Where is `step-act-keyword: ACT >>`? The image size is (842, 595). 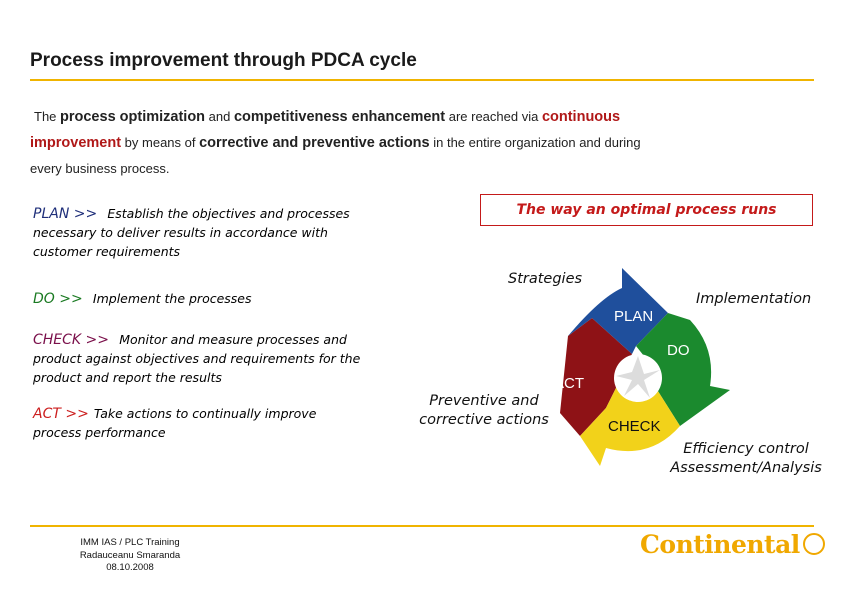
step-act-keyword: ACT >> is located at coordinates (61, 414).